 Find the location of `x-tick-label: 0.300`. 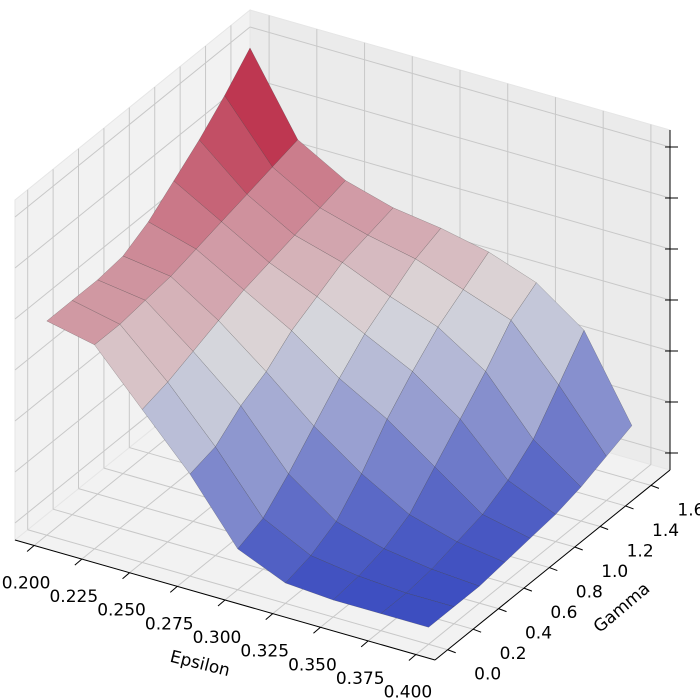

x-tick-label: 0.300 is located at coordinates (217, 638).